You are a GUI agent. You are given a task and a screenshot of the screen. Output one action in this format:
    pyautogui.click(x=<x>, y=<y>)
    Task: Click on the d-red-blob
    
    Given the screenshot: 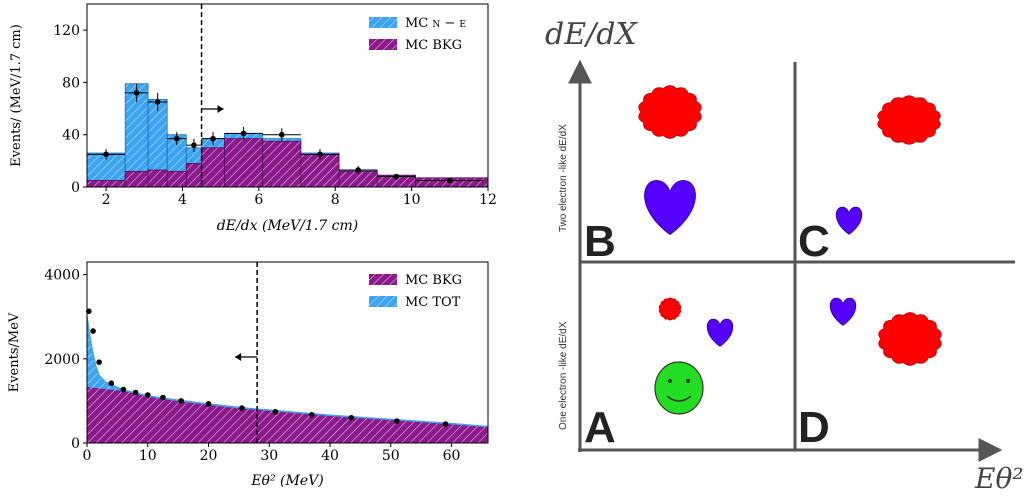 What is the action you would take?
    pyautogui.click(x=910, y=339)
    